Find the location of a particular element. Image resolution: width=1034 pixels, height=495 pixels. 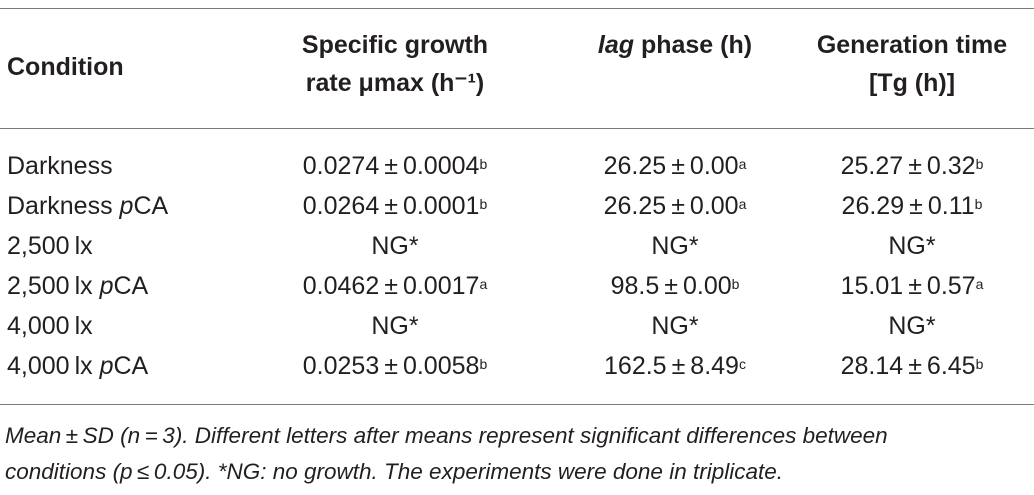

header-lag-phase: lag phase (h) is located at coordinates (675, 45).